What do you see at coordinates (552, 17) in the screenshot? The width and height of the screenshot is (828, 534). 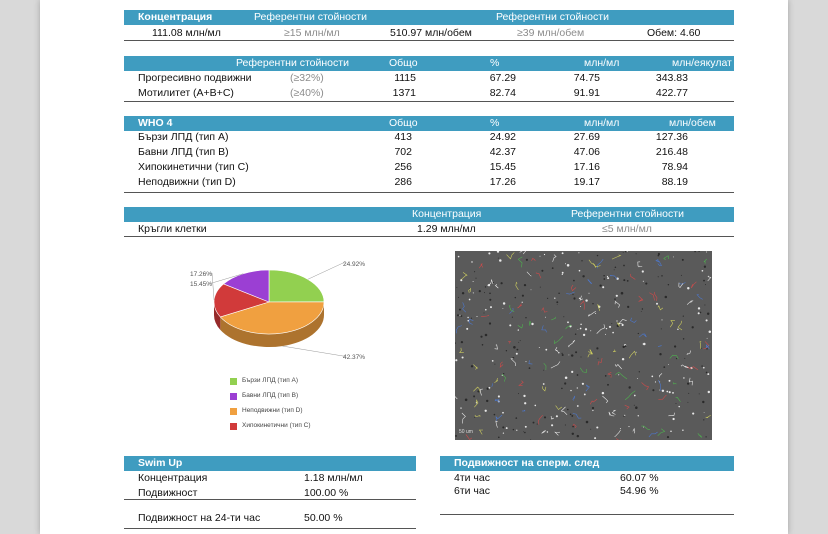 I see `concentration-ref2-header: Референтни стойности` at bounding box center [552, 17].